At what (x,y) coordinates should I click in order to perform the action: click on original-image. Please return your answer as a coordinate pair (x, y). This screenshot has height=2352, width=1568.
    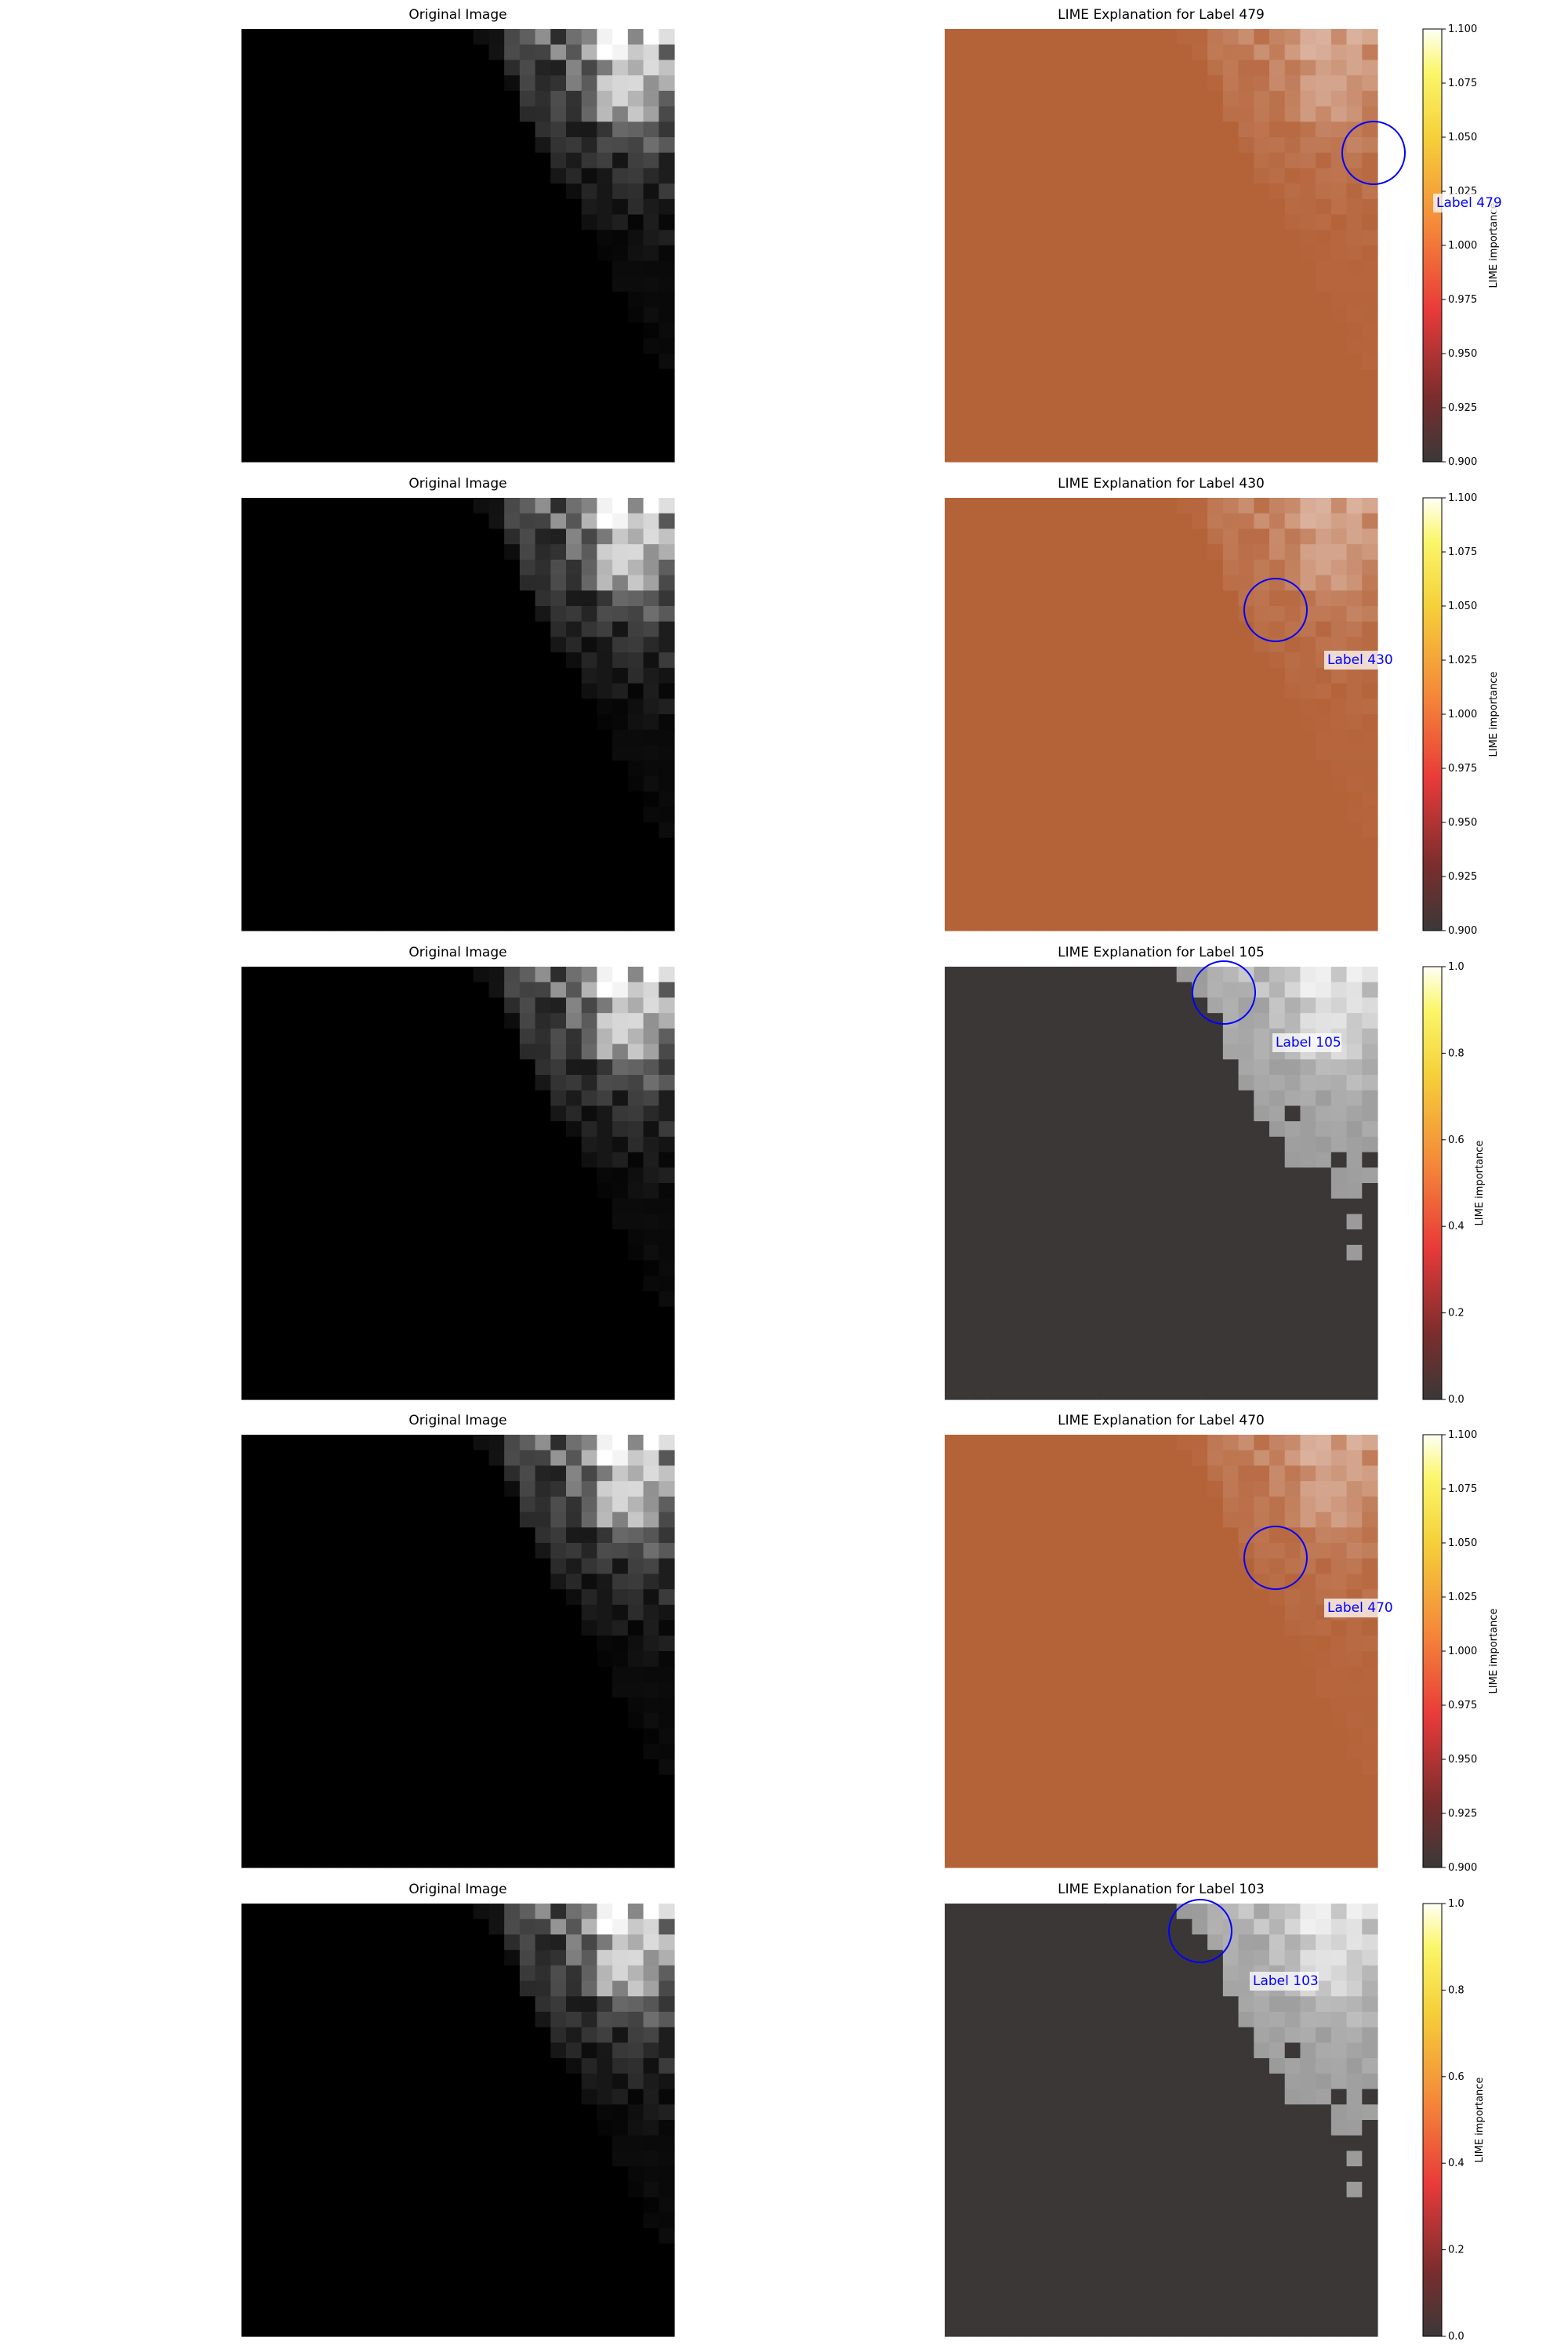
    Looking at the image, I should click on (458, 246).